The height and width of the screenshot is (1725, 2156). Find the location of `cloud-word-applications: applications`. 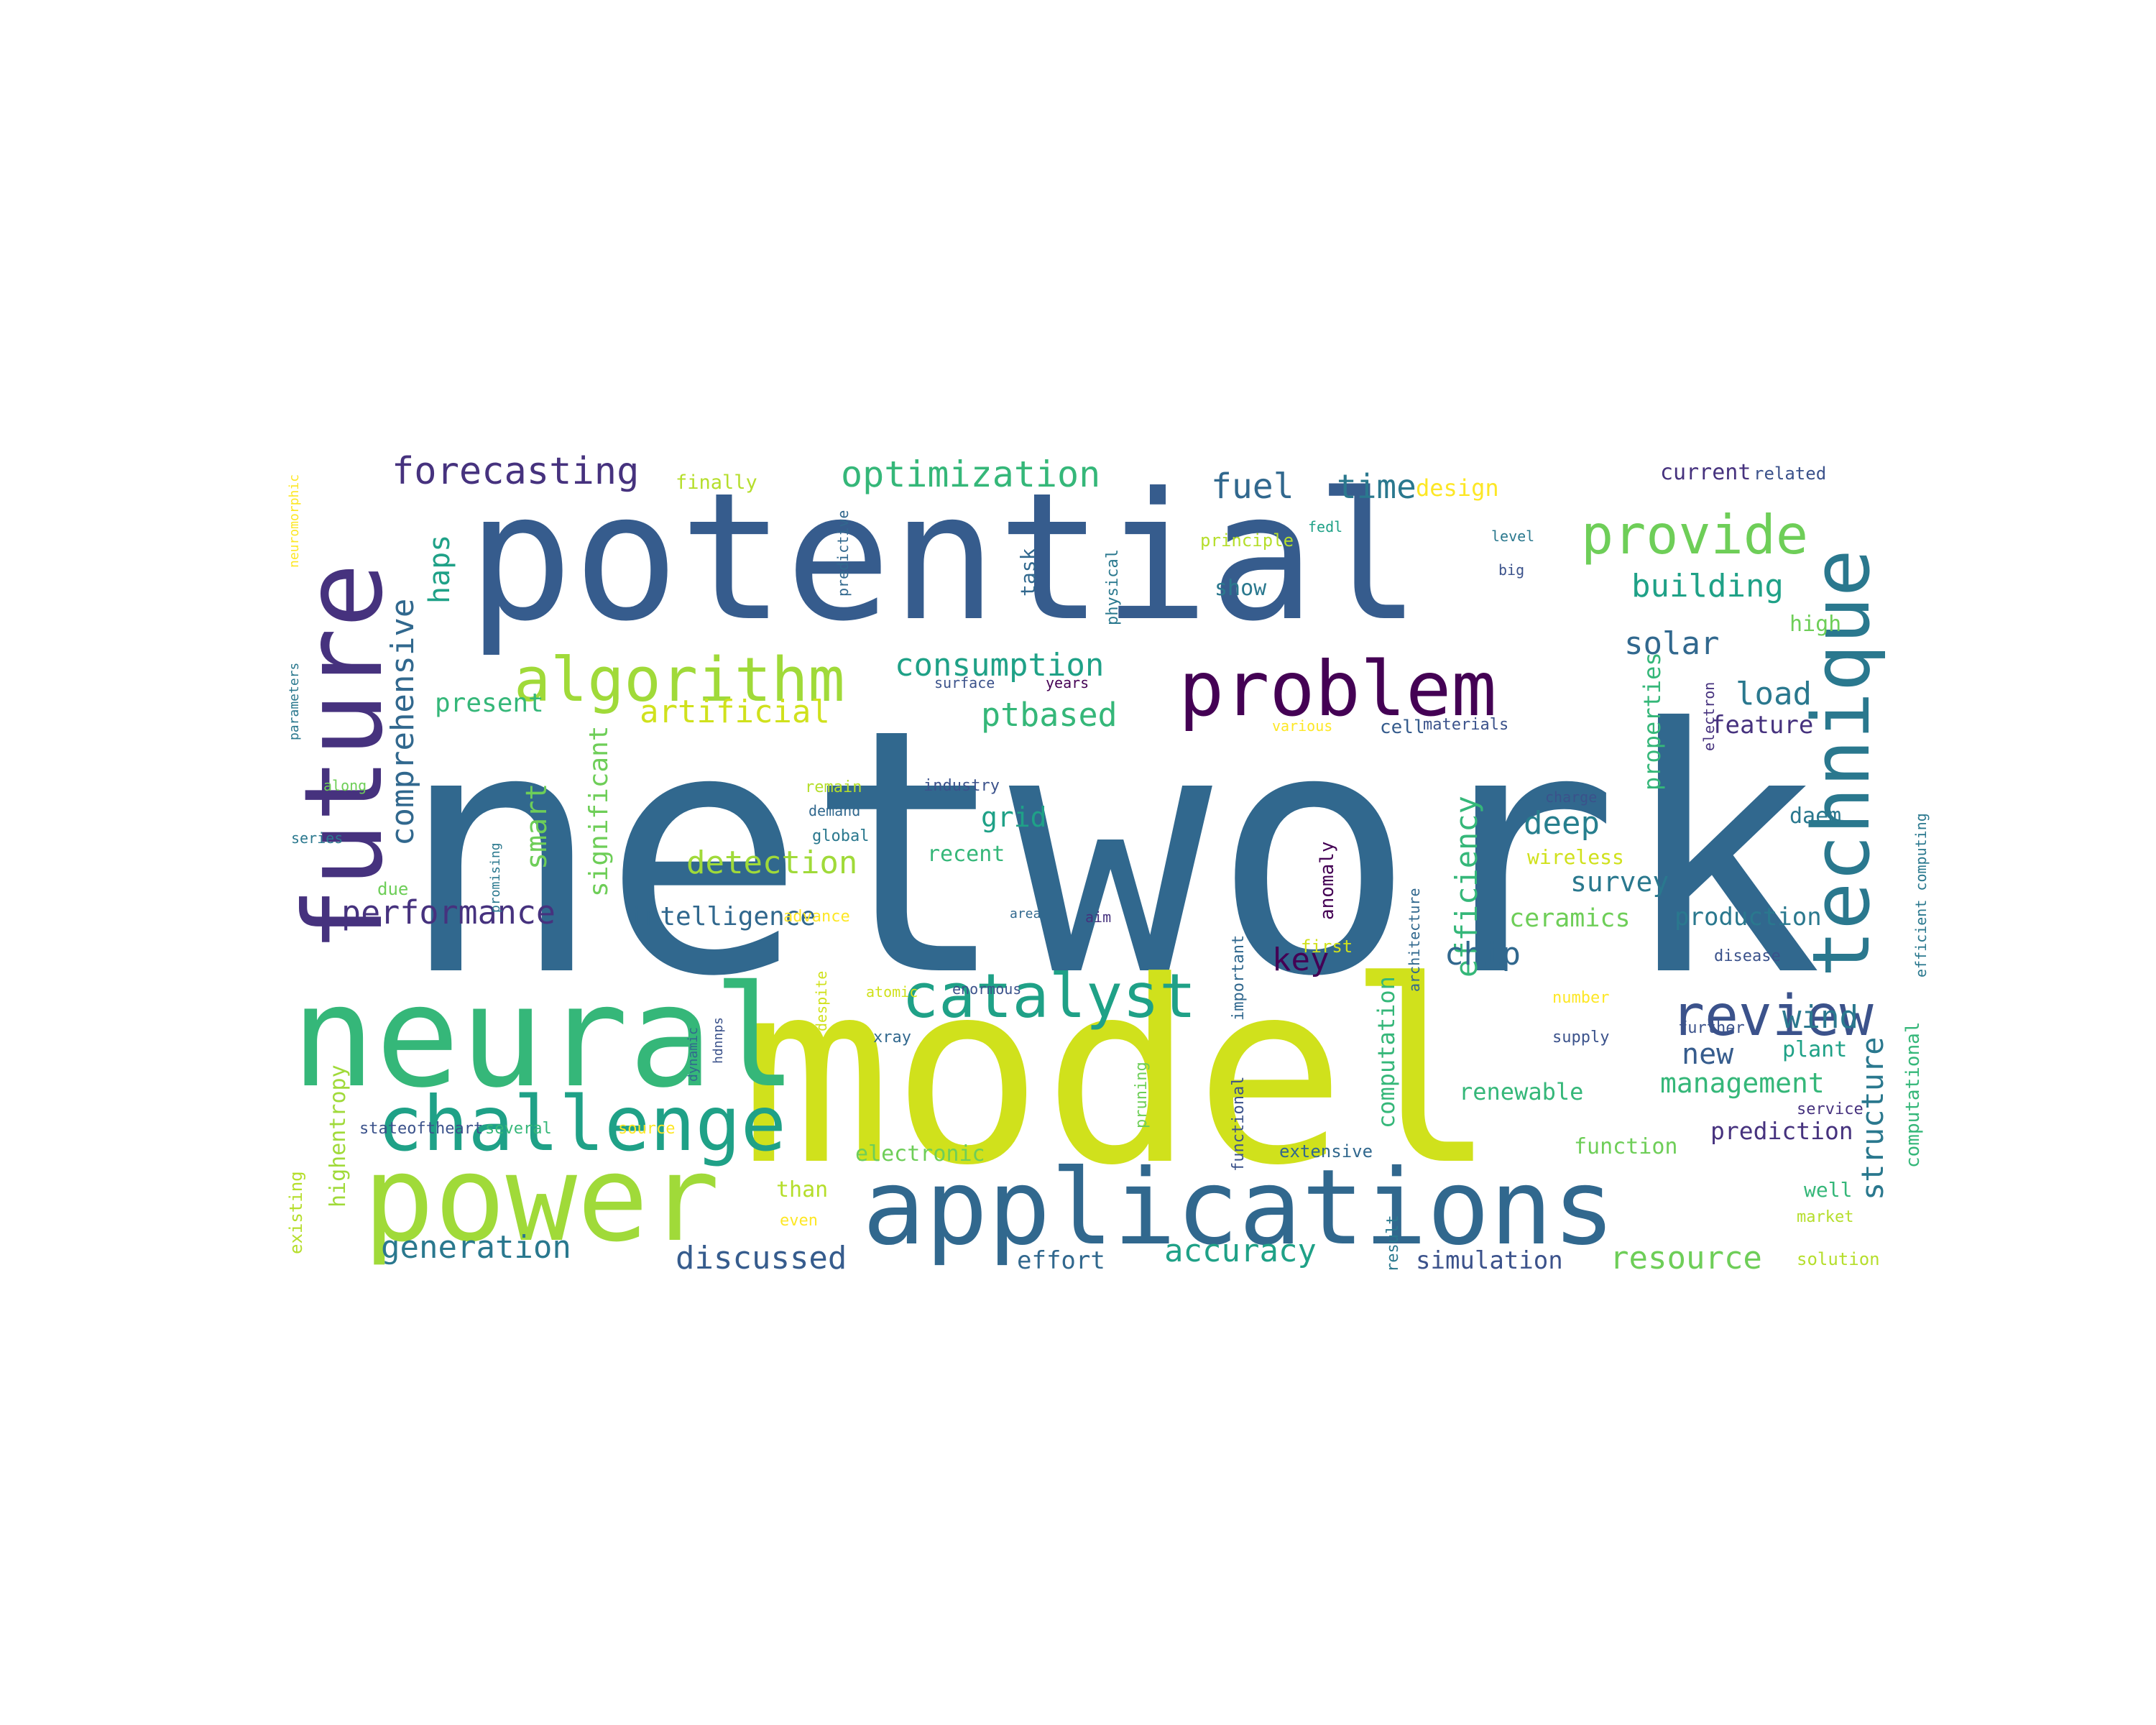

cloud-word-applications: applications is located at coordinates (1239, 1208).